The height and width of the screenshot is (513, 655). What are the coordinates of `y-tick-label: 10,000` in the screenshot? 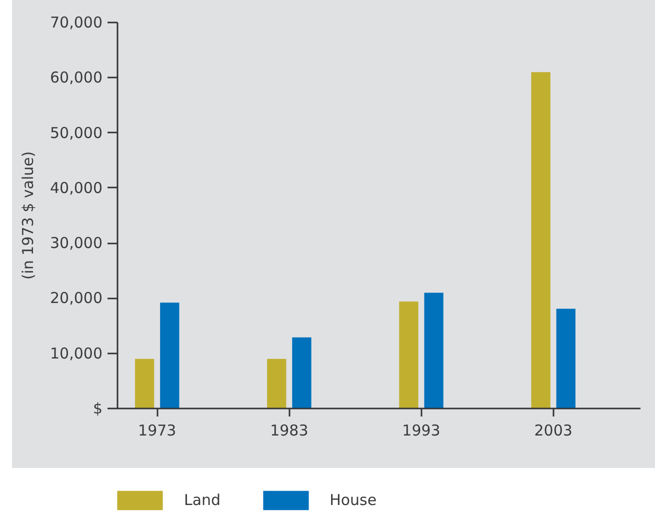 It's located at (76, 353).